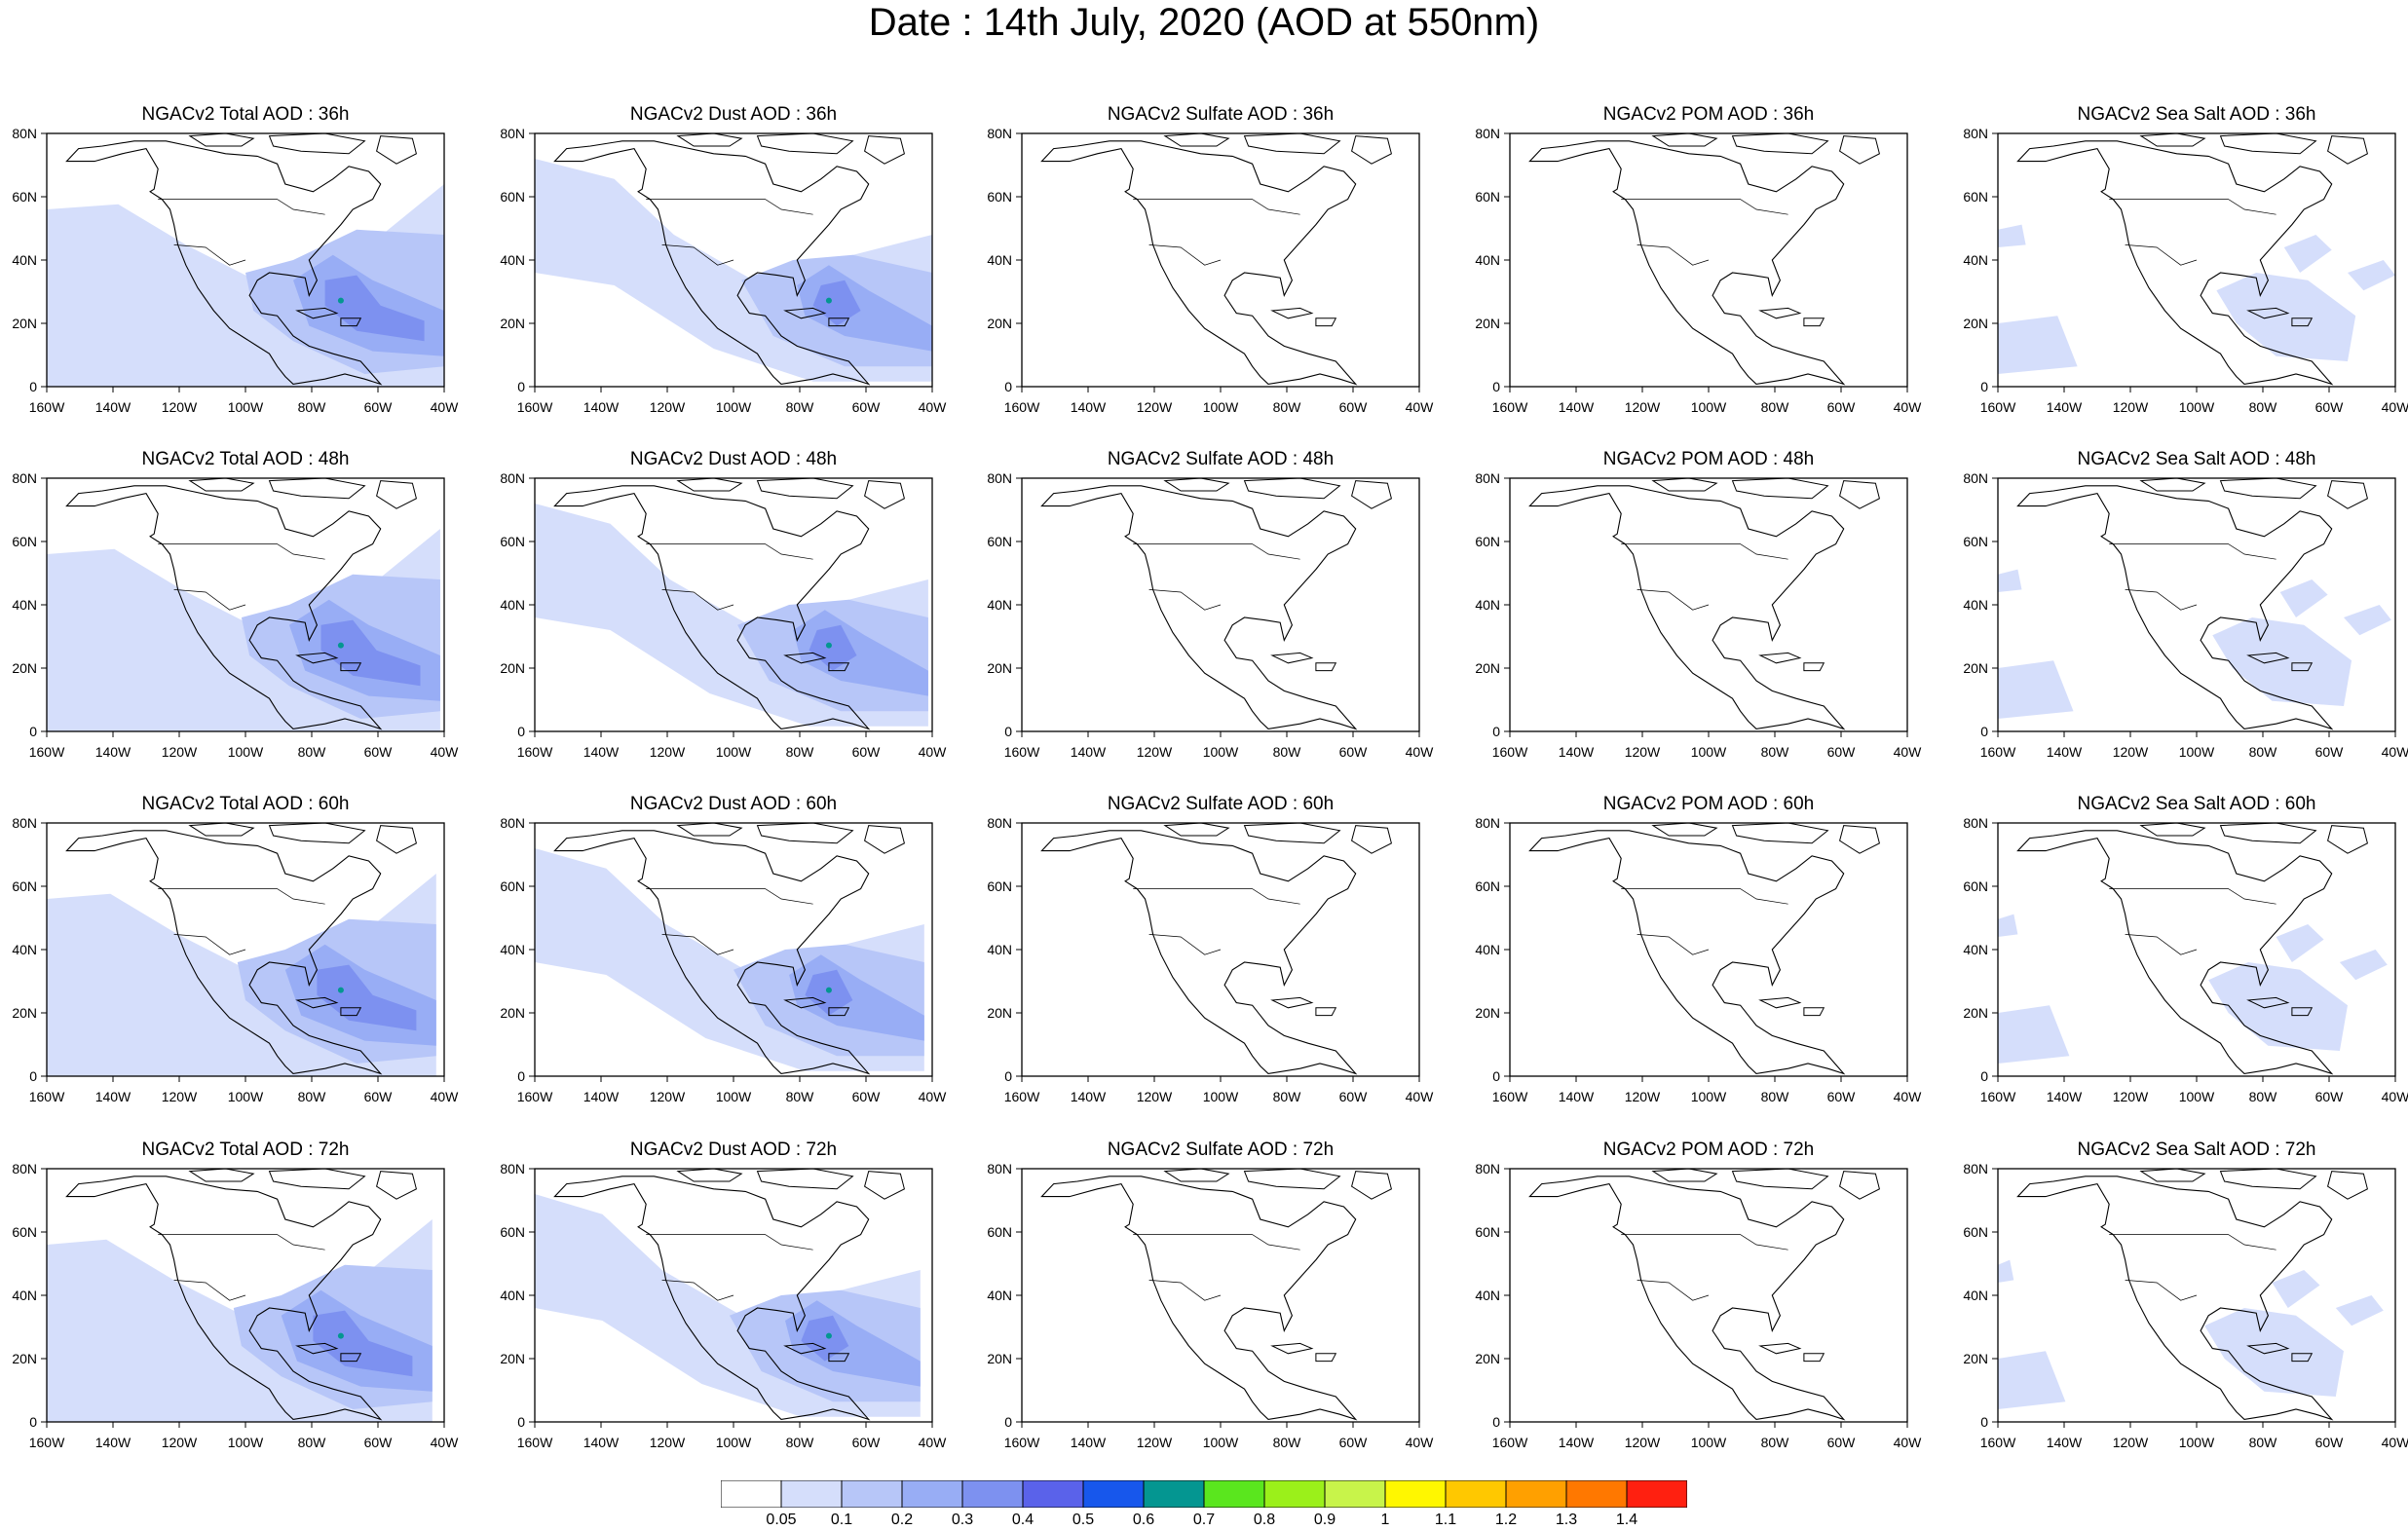 The width and height of the screenshot is (2408, 1531). Describe the element at coordinates (2196, 1149) in the screenshot. I see `panel-title: NGACv2 Sea Salt AOD : 72h` at that location.